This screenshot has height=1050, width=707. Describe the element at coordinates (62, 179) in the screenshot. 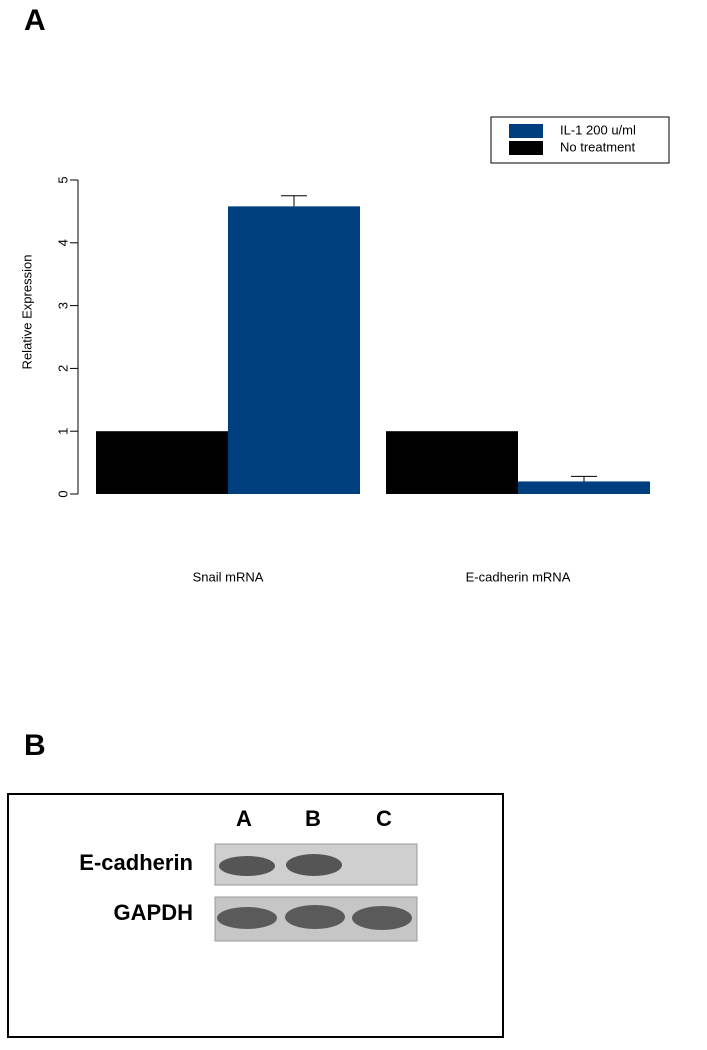

I see `y-tick-label: 5` at that location.